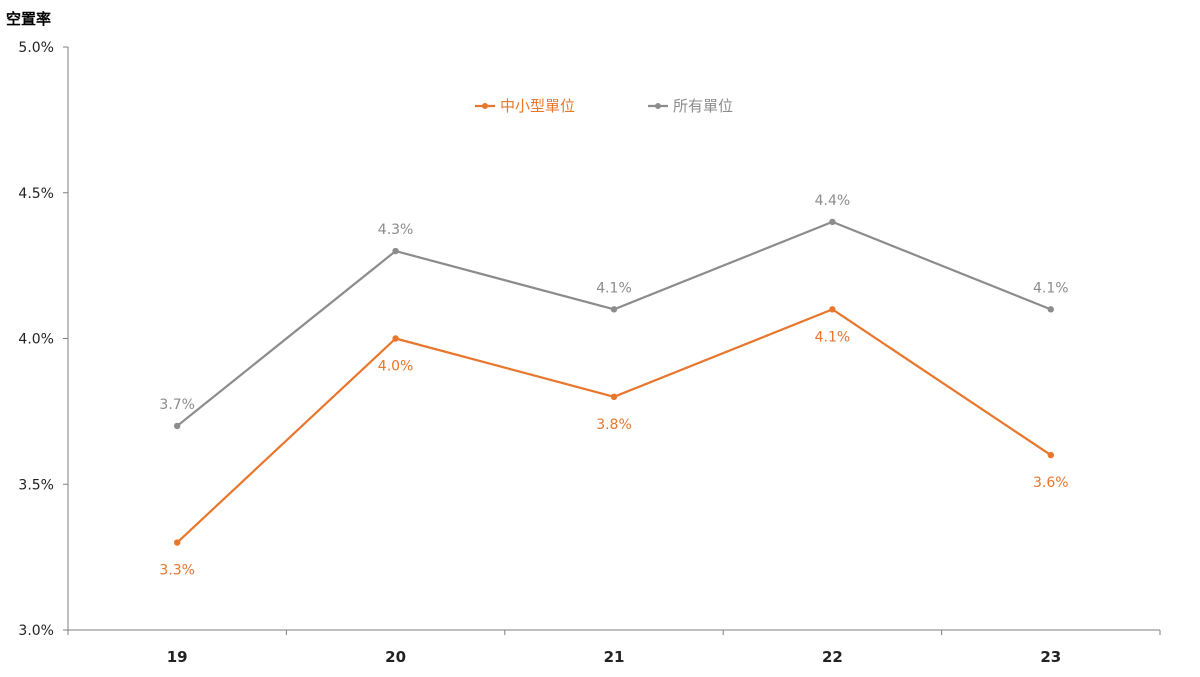  What do you see at coordinates (28, 19) in the screenshot?
I see `y-axis-label: 空置率` at bounding box center [28, 19].